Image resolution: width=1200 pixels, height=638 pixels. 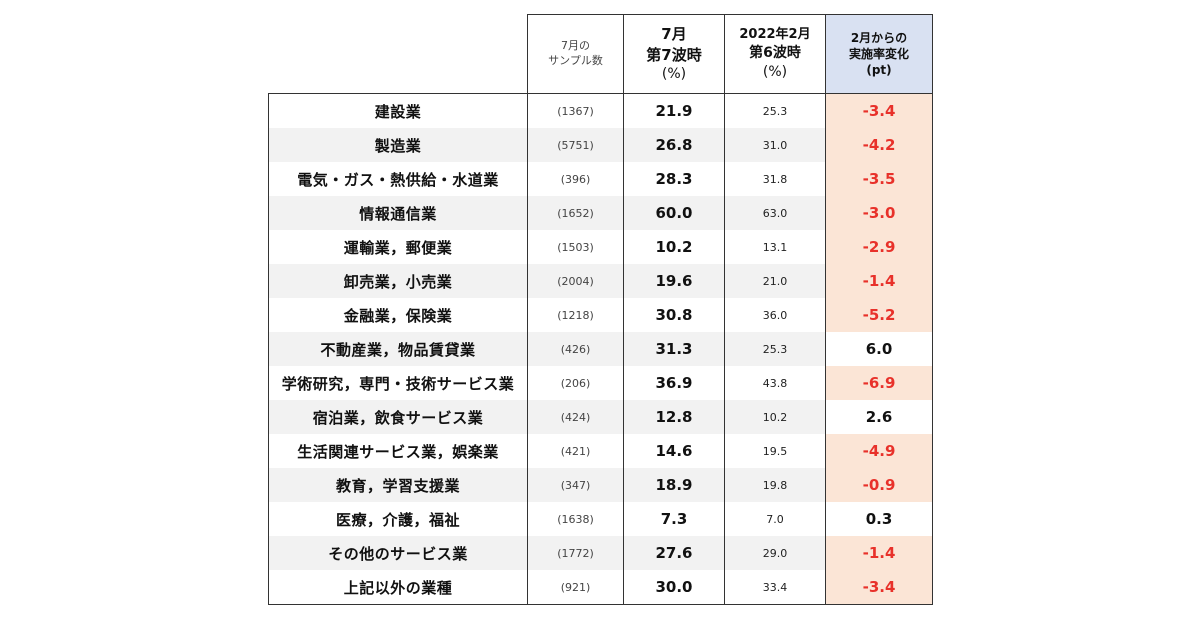 What do you see at coordinates (674, 485) in the screenshot?
I see `july-rate-cell: 18.9` at bounding box center [674, 485].